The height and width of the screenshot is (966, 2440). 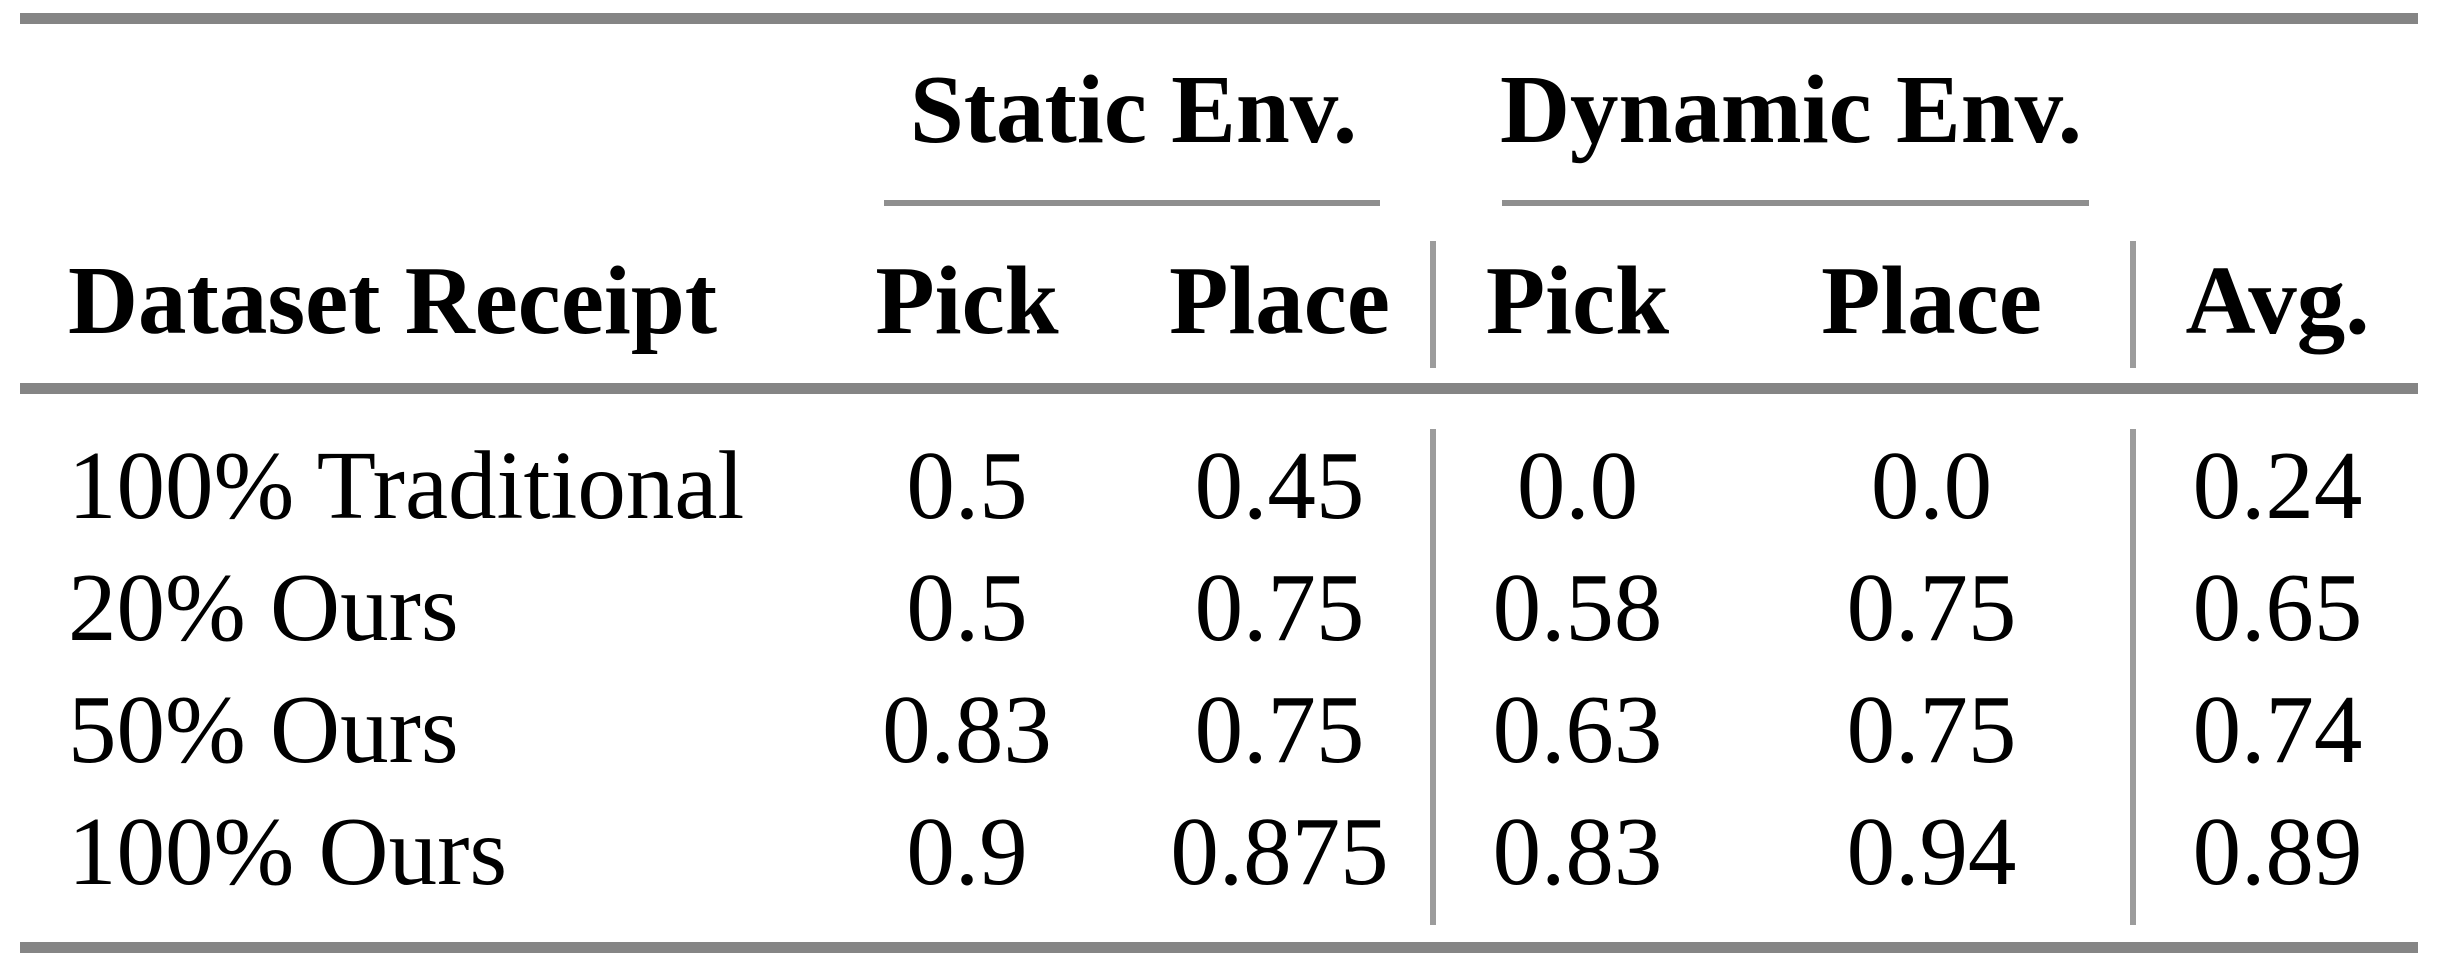 I want to click on cell-avg: 0.74, so click(x=2277, y=729).